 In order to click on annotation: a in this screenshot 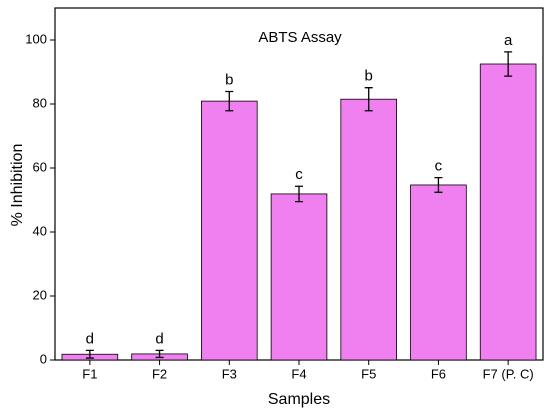, I will do `click(508, 40)`.